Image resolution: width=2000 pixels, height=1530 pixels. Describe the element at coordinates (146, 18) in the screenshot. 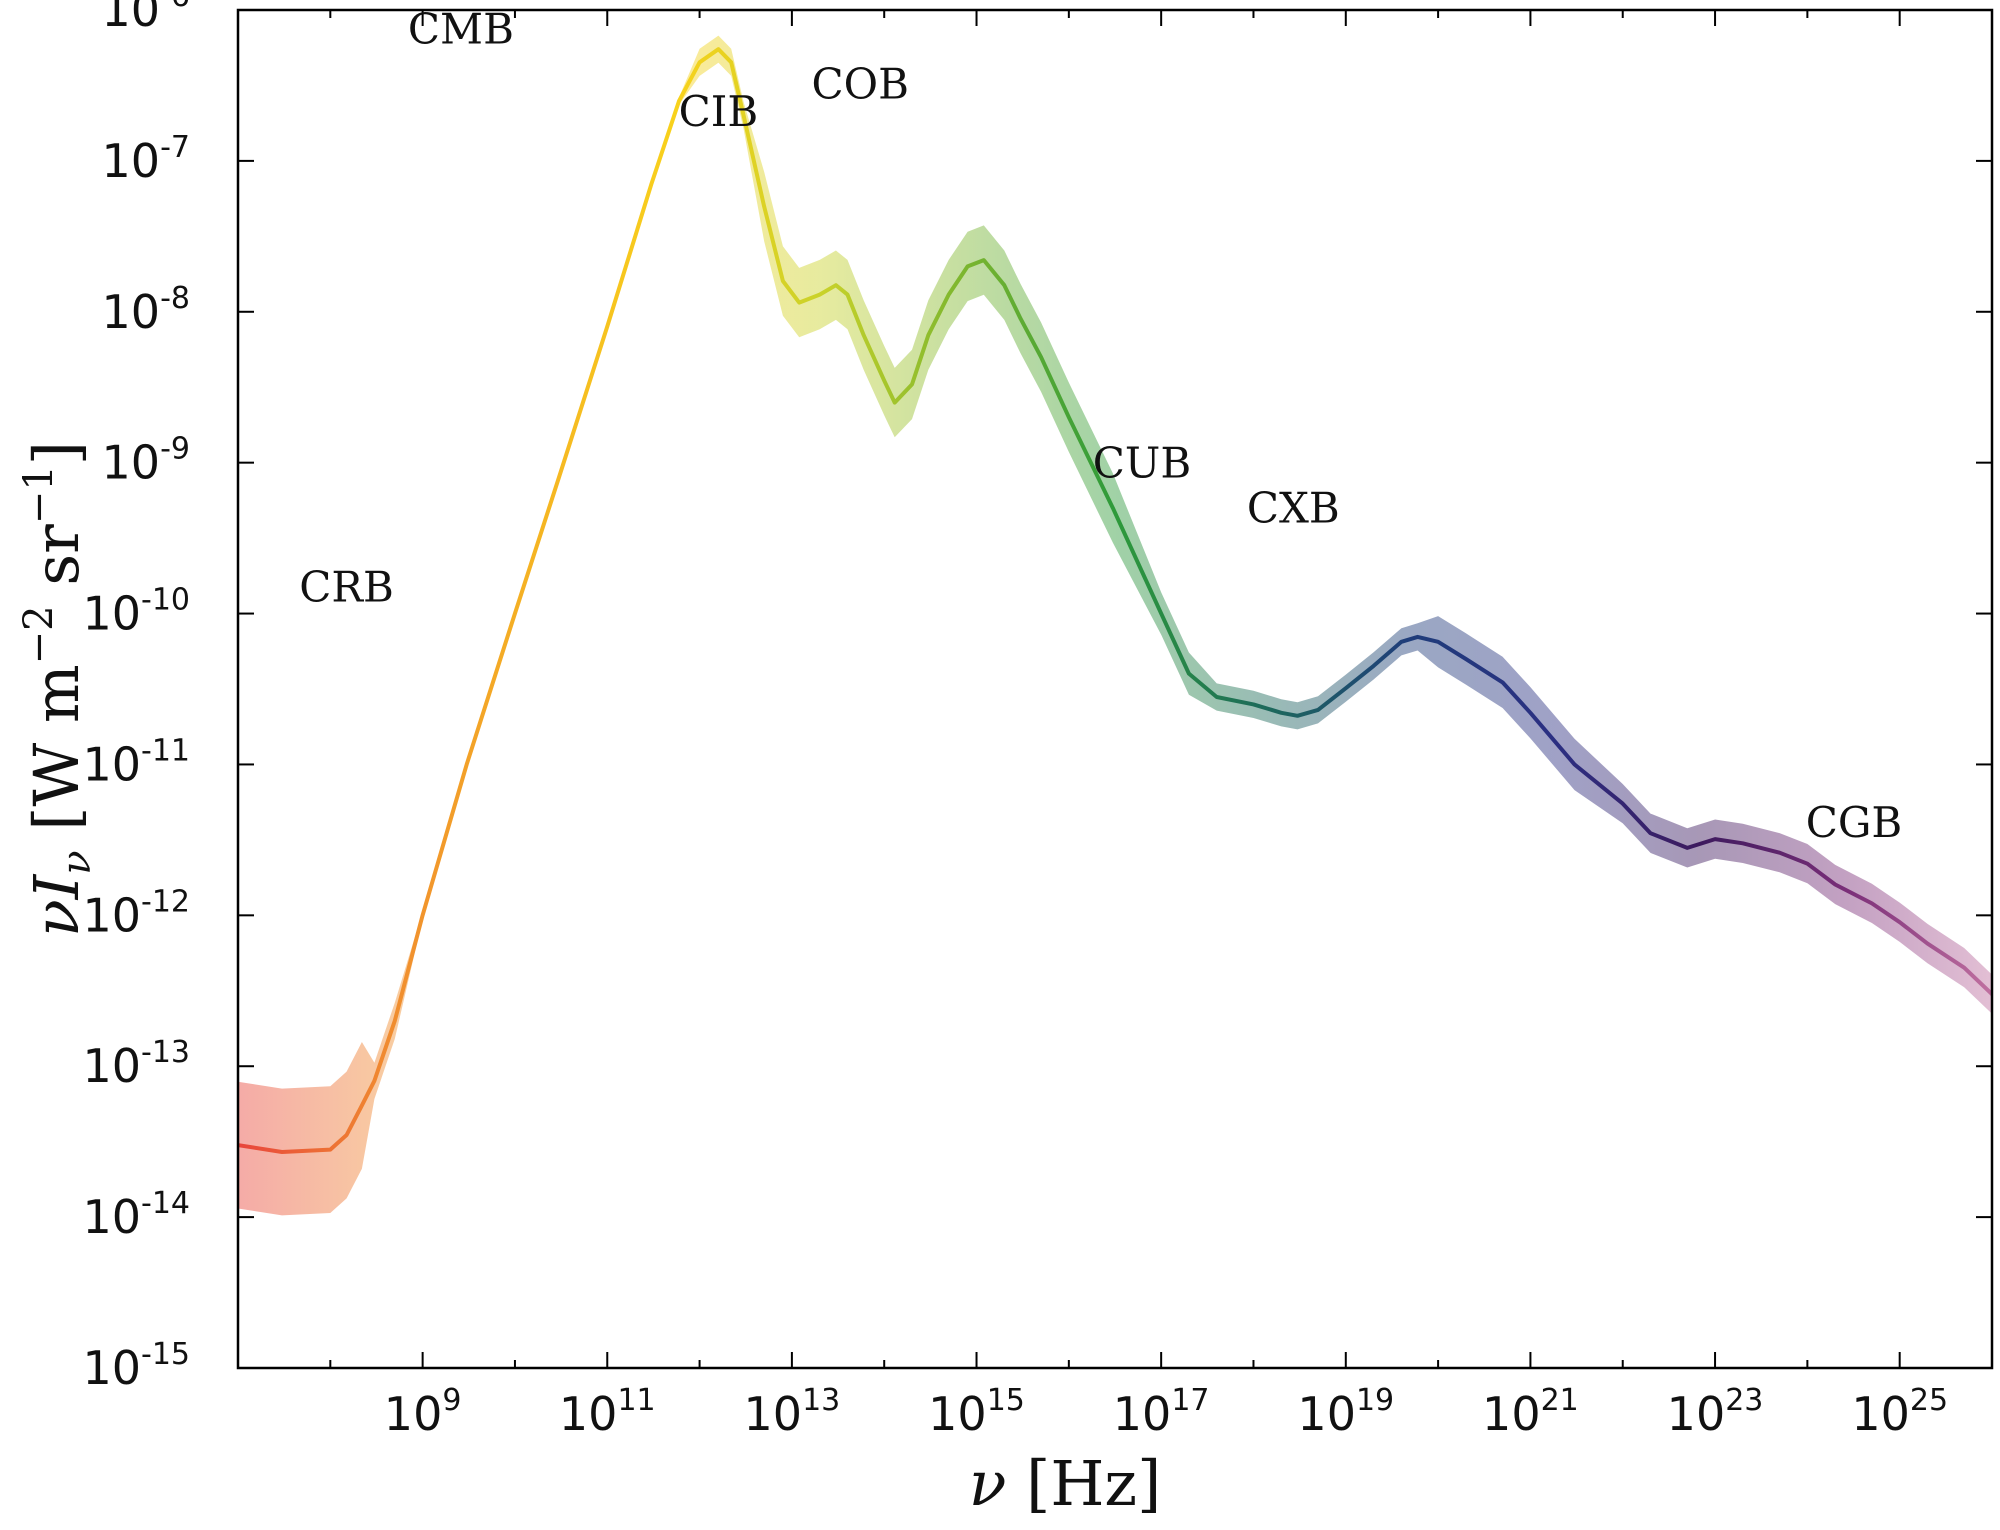

I see `y-tick-label: 10-6` at that location.